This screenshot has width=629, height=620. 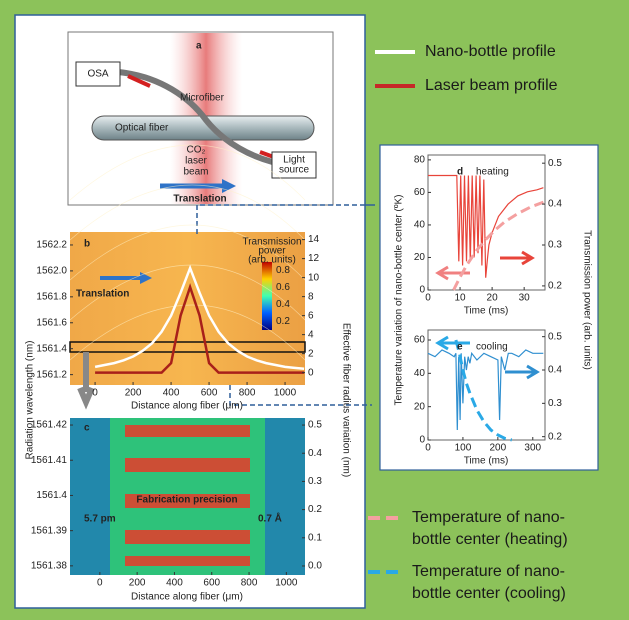 What do you see at coordinates (142, 128) in the screenshot?
I see `fiber-label: Optical fiber` at bounding box center [142, 128].